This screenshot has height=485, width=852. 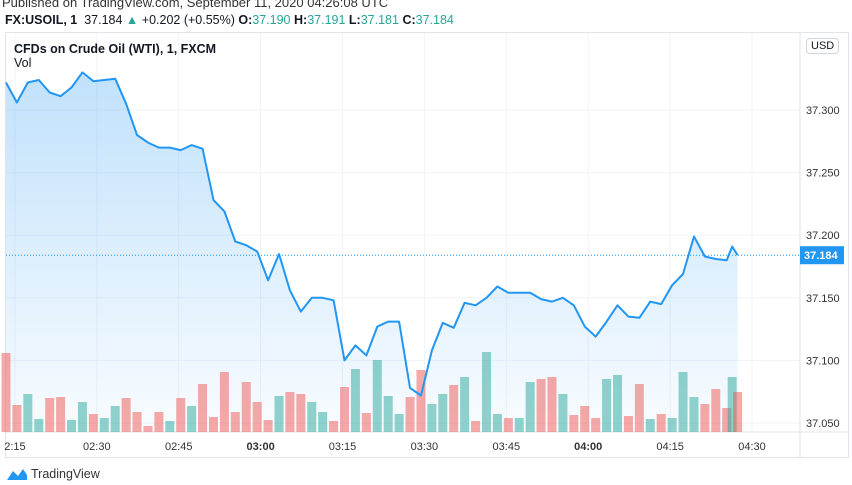 I want to click on x-tick-label: 2:15, so click(x=14, y=447).